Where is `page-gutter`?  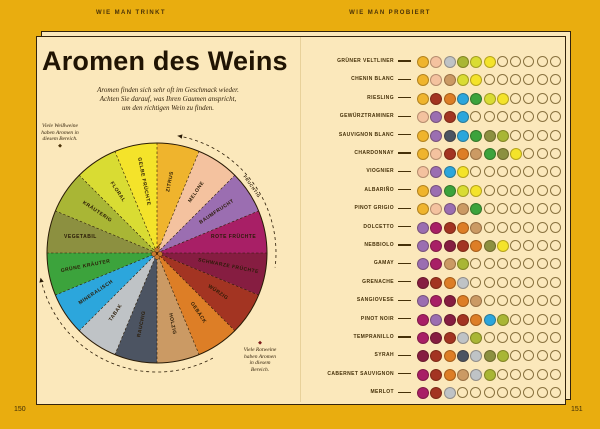
page-gutter is located at coordinates (300, 219).